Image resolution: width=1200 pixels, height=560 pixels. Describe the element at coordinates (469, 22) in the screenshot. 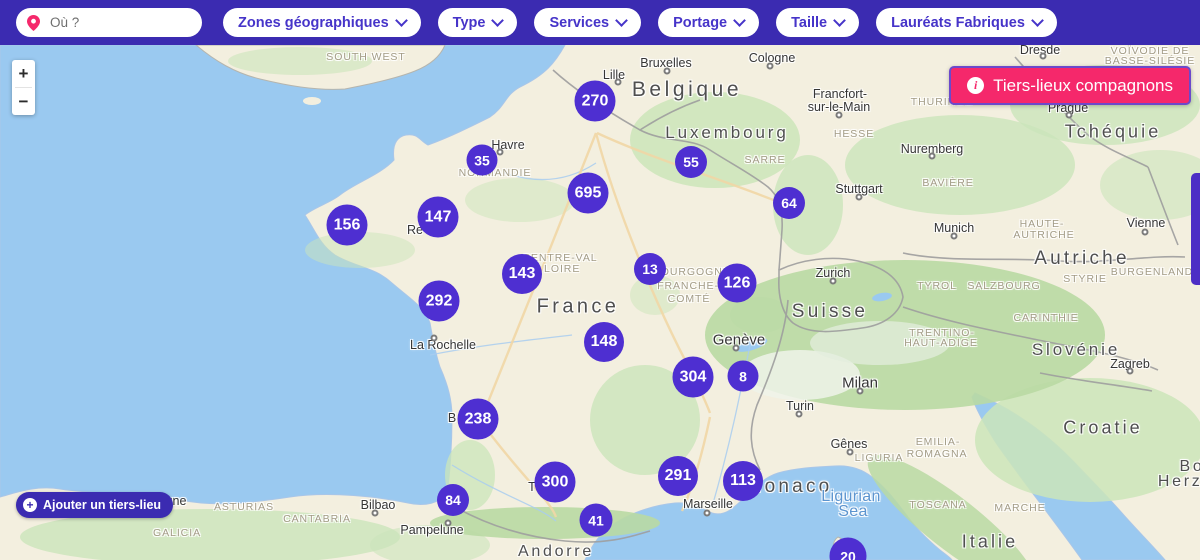

I see `filter-label: Type` at that location.